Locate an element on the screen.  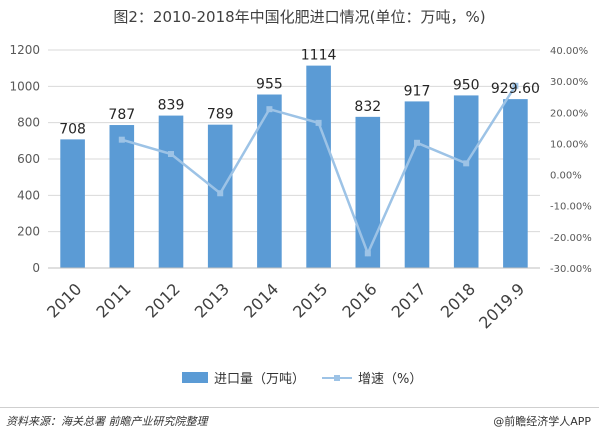
bar-2017 is located at coordinates (417, 184).